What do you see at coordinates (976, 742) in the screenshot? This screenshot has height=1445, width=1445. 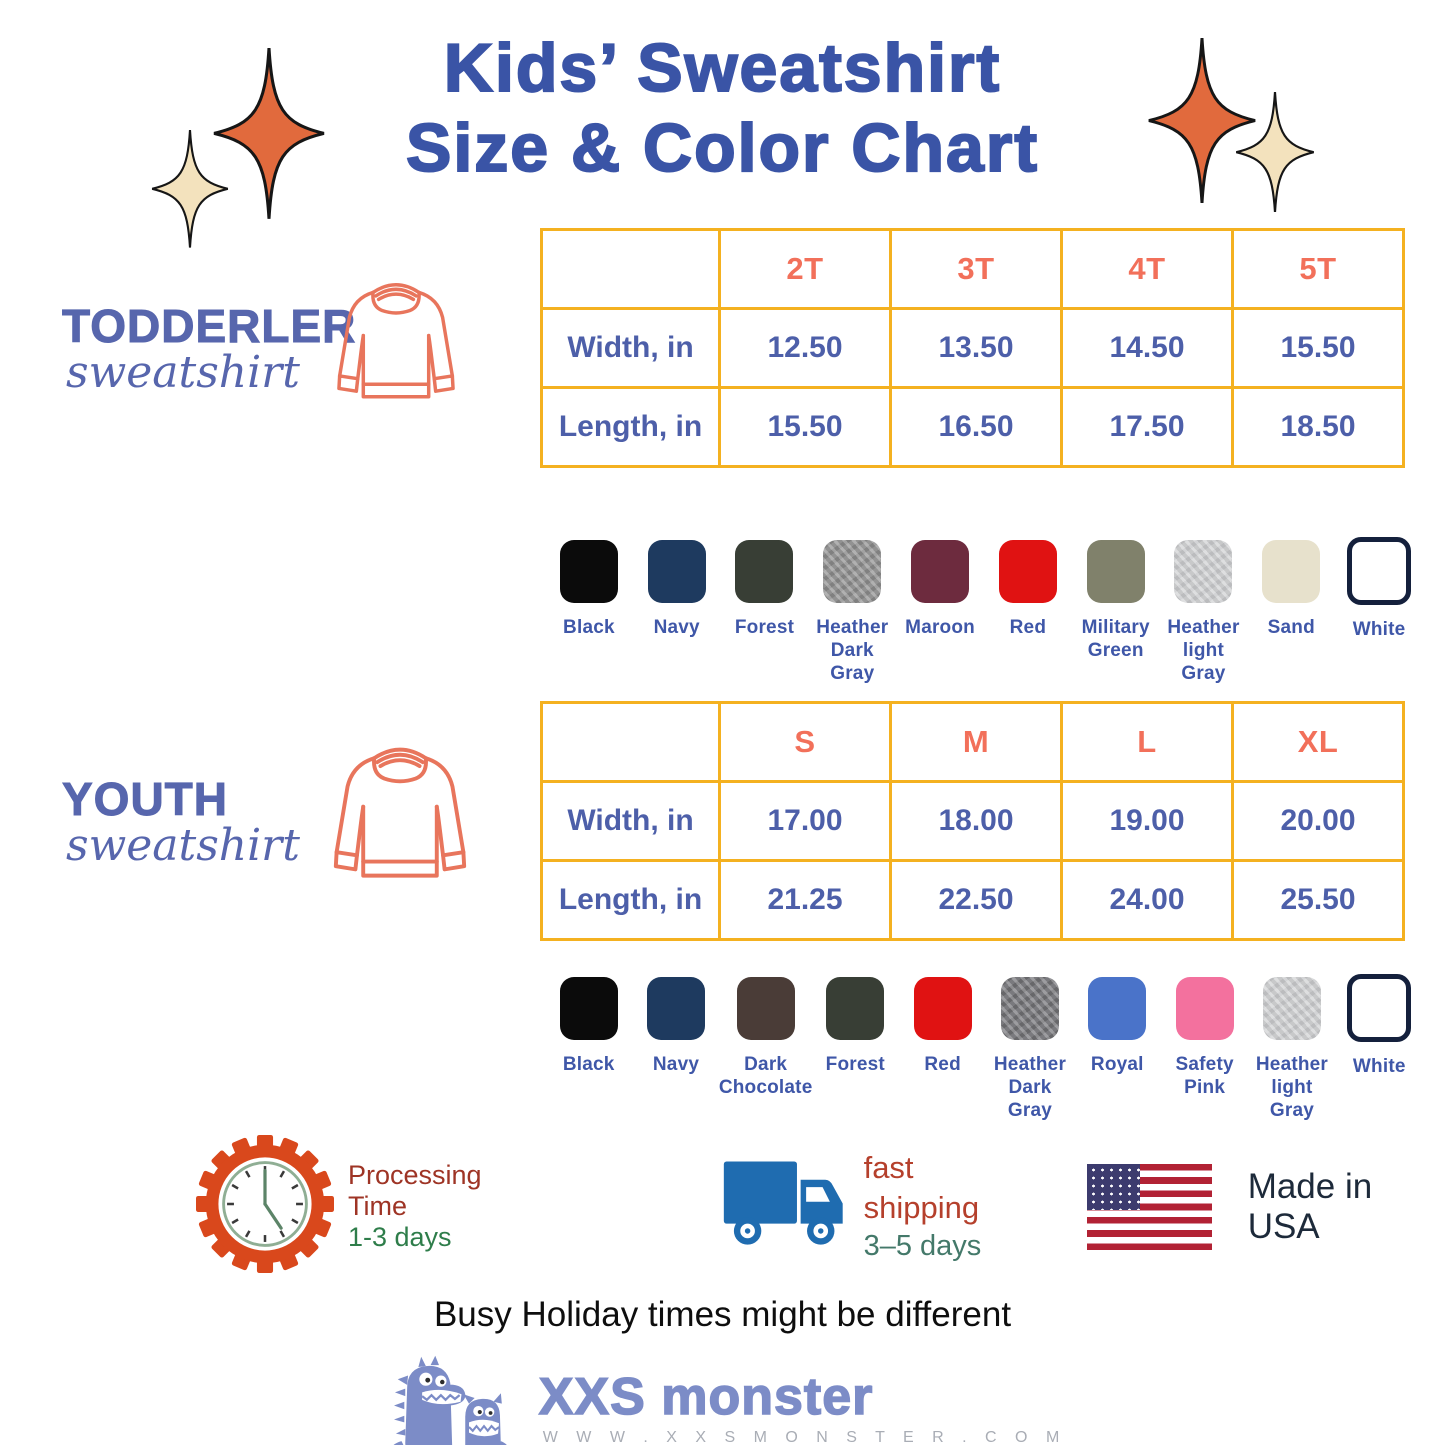 I see `size-header-m: M` at bounding box center [976, 742].